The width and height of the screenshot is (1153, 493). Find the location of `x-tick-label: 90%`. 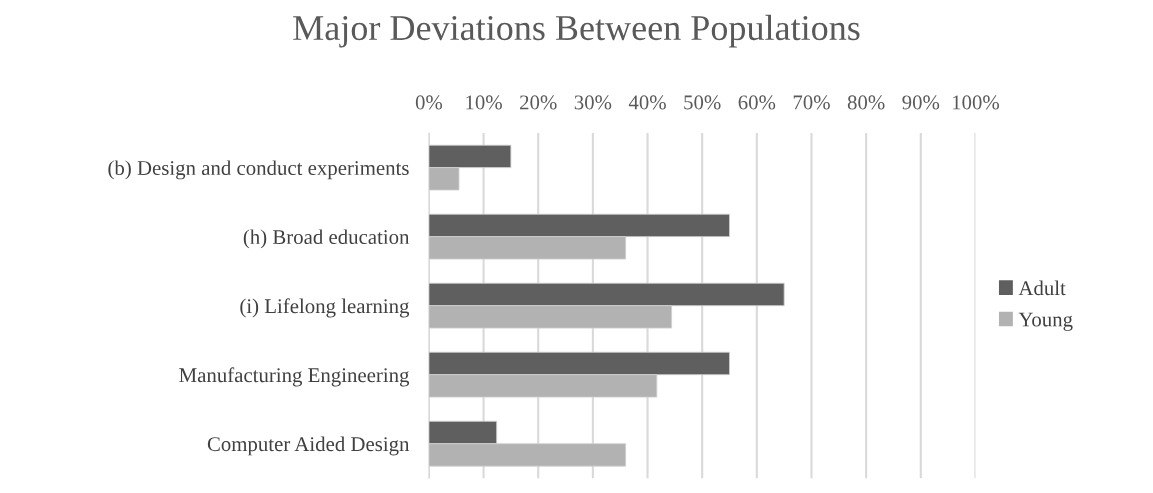

x-tick-label: 90% is located at coordinates (921, 102).